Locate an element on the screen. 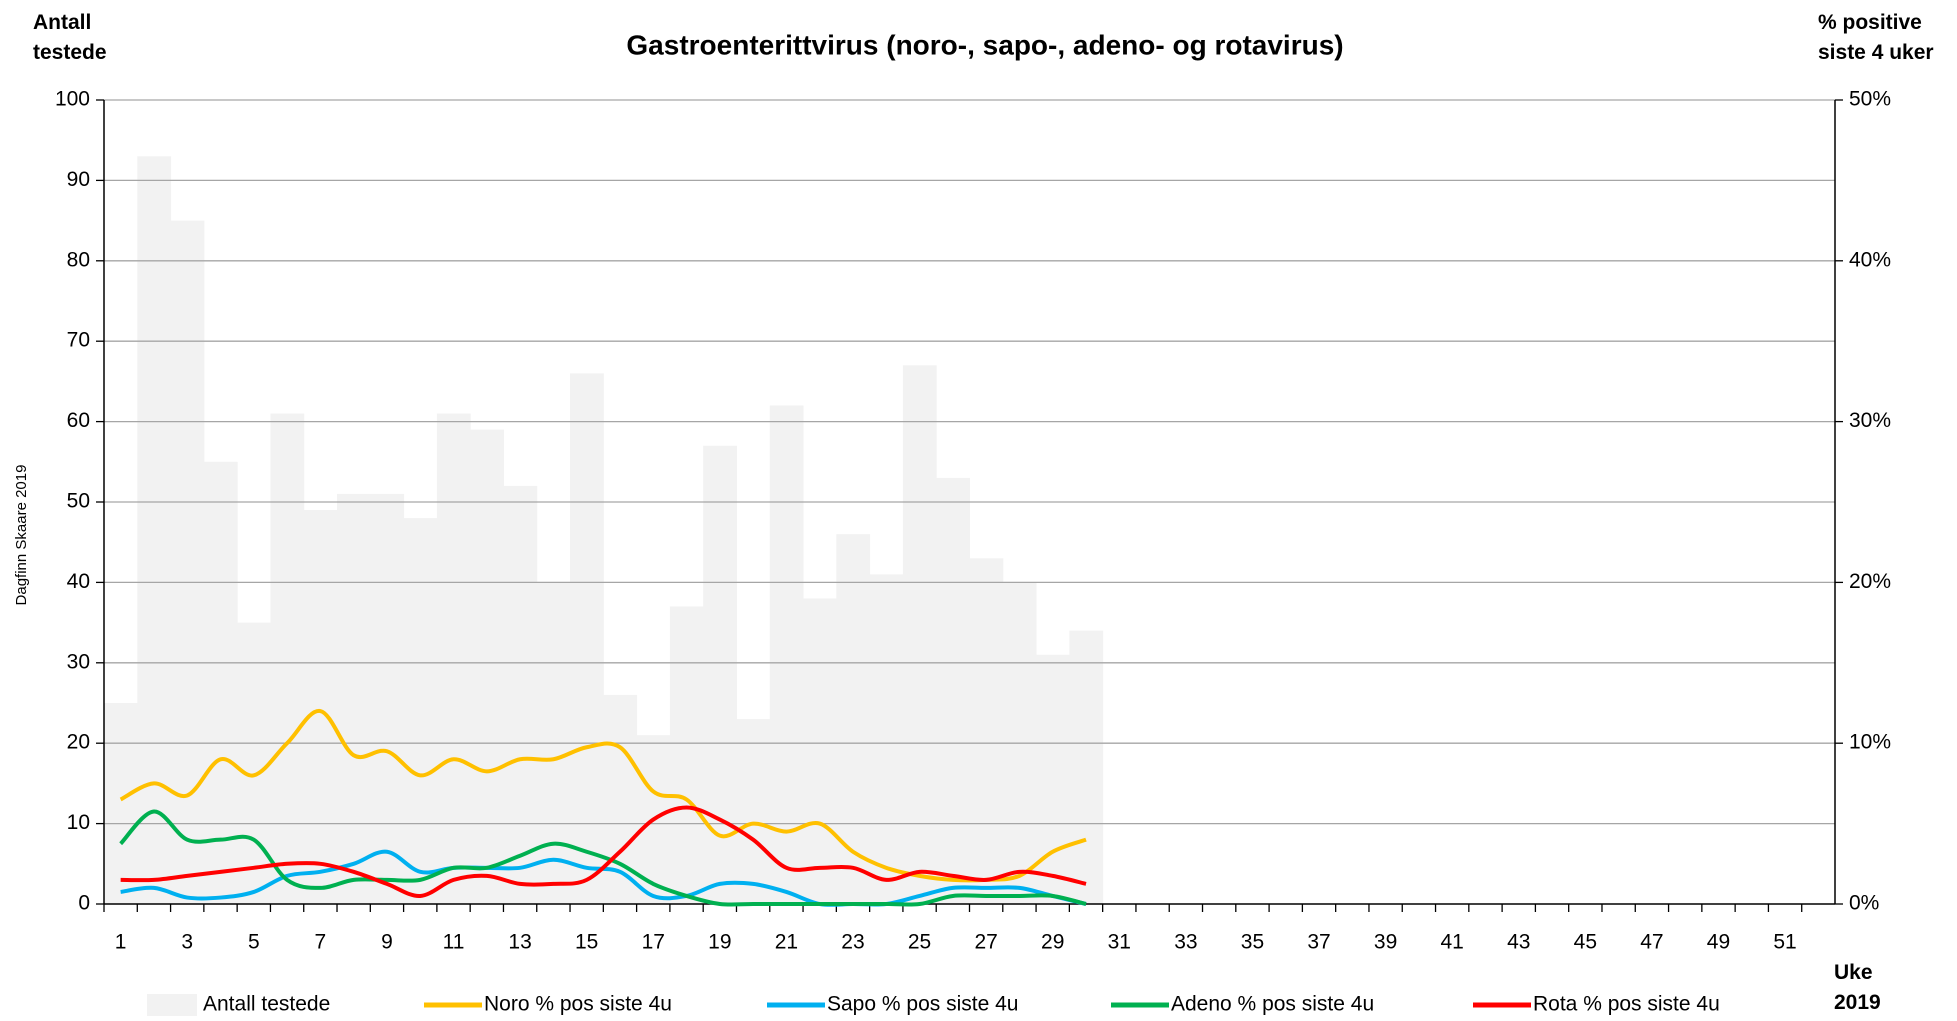 The width and height of the screenshot is (1957, 1021). legend-label: Rota % pos siste 4u is located at coordinates (1626, 1004).